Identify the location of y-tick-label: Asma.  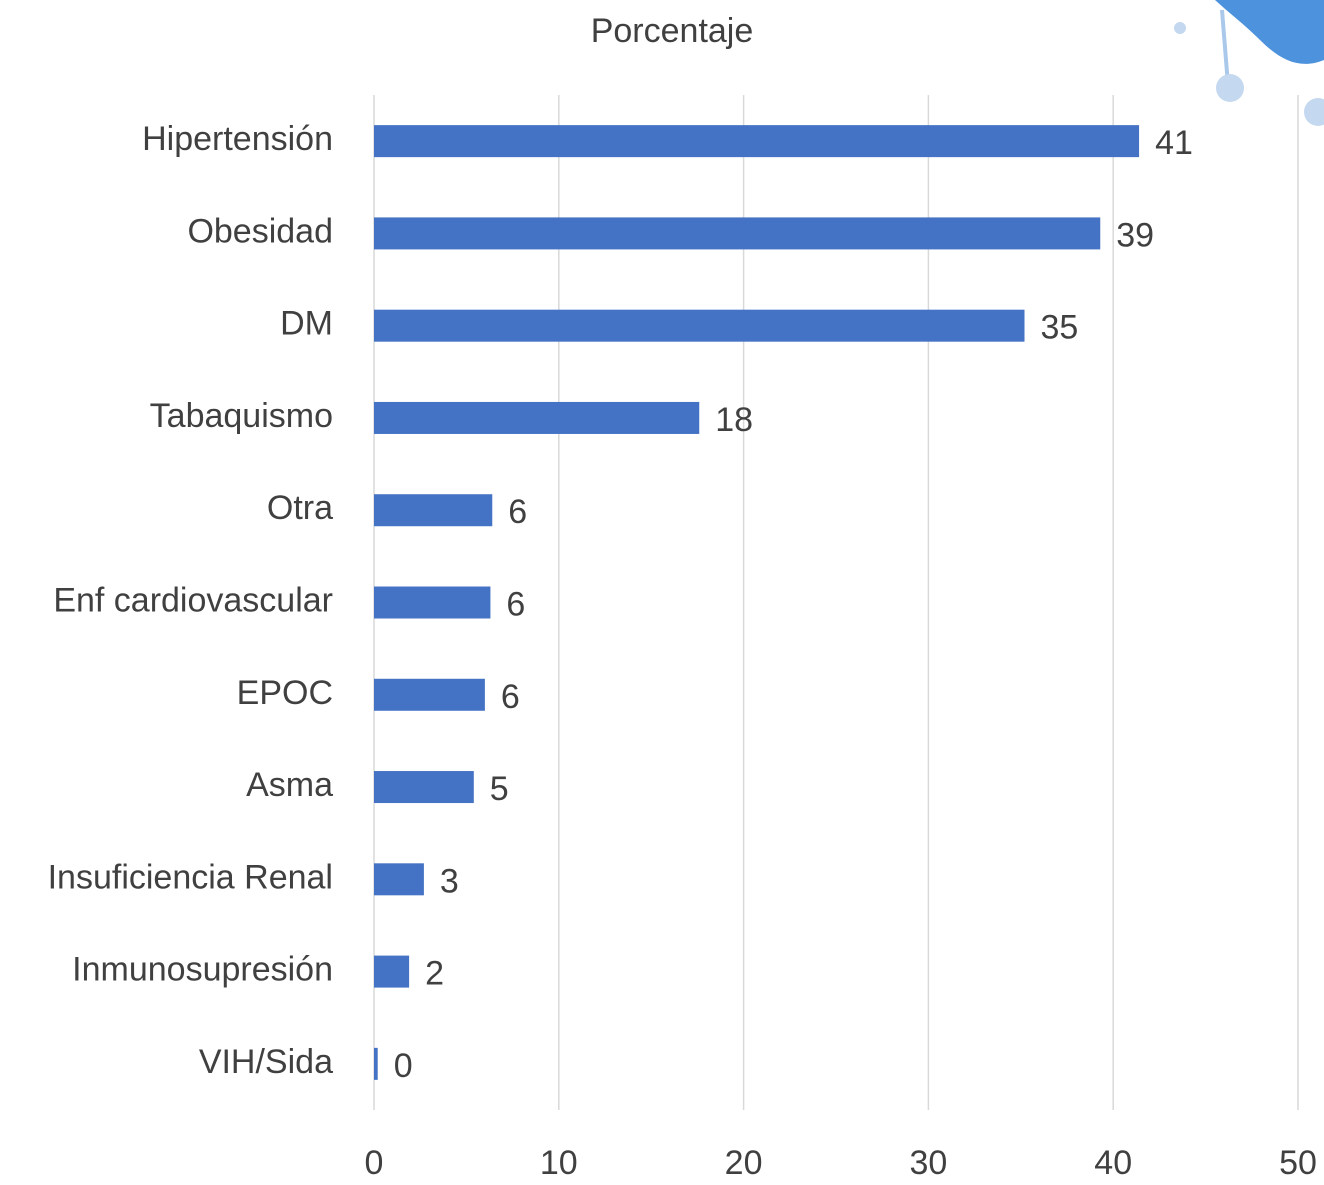
(289, 785).